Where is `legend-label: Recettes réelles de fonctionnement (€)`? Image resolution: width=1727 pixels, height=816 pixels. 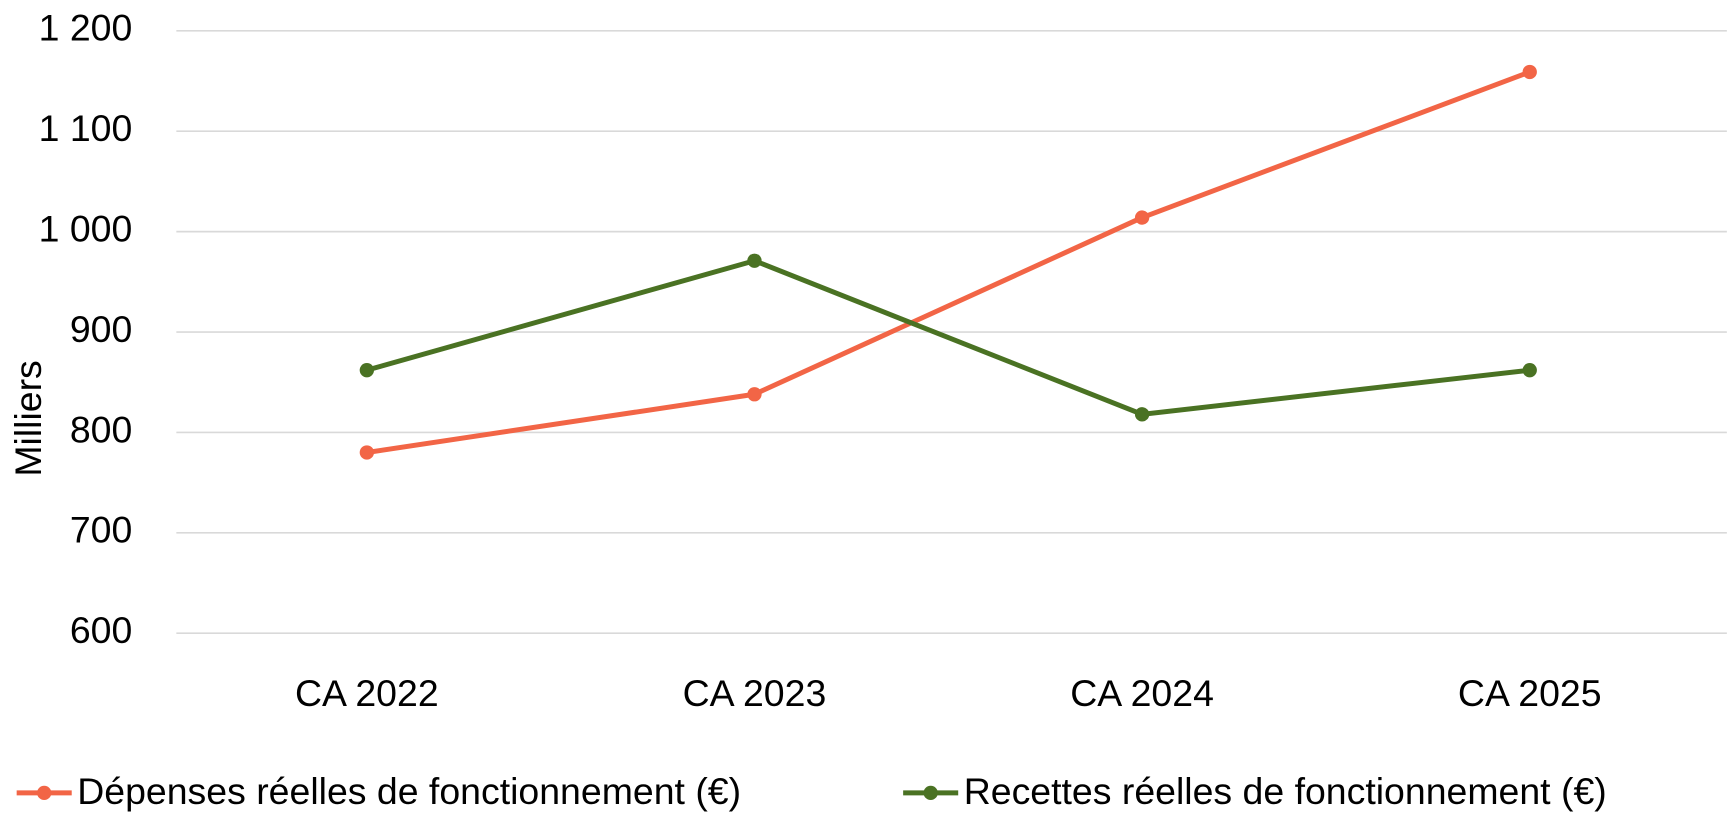
legend-label: Recettes réelles de fonctionnement (€) is located at coordinates (1285, 791).